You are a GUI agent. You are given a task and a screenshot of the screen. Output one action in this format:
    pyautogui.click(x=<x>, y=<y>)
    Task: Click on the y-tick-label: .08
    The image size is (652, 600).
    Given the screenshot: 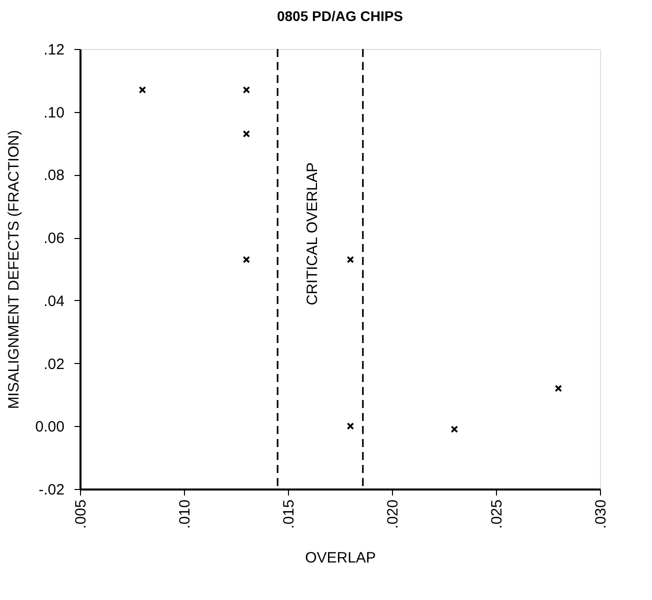 What is the action you would take?
    pyautogui.click(x=54, y=175)
    